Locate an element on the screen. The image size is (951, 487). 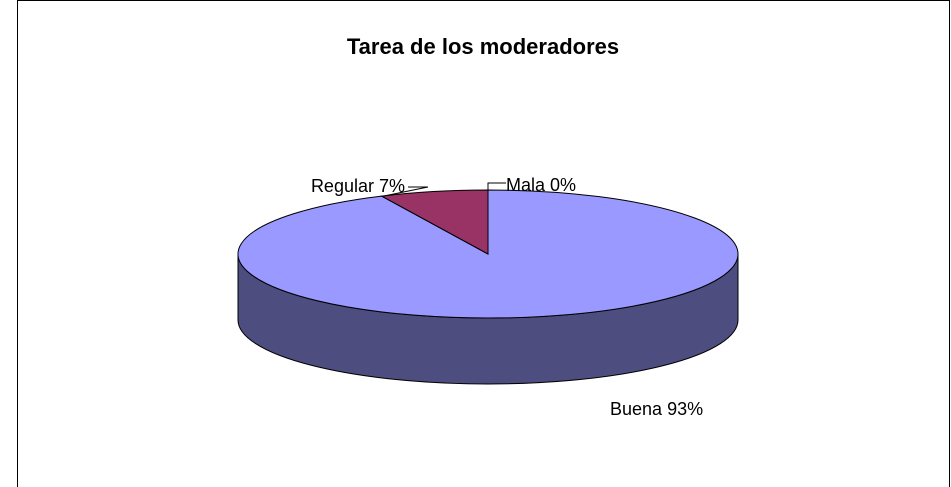
category-label: Regular is located at coordinates (342, 186).